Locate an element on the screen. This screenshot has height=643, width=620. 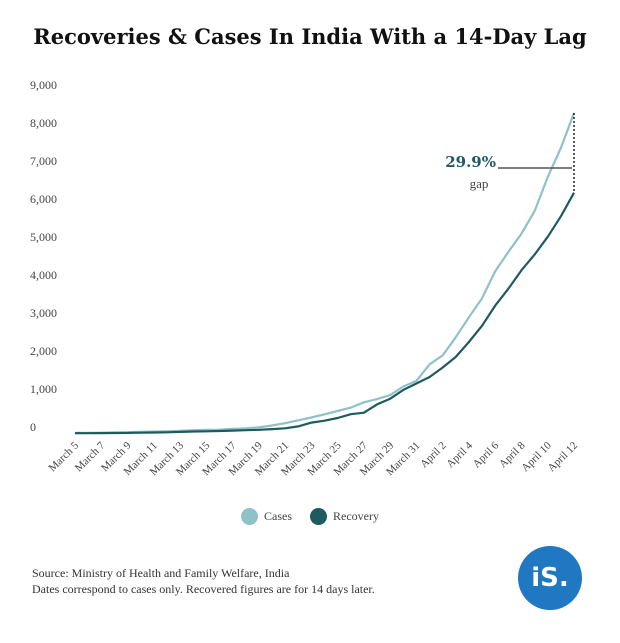
y-tick-label: 6,000 is located at coordinates (43, 199).